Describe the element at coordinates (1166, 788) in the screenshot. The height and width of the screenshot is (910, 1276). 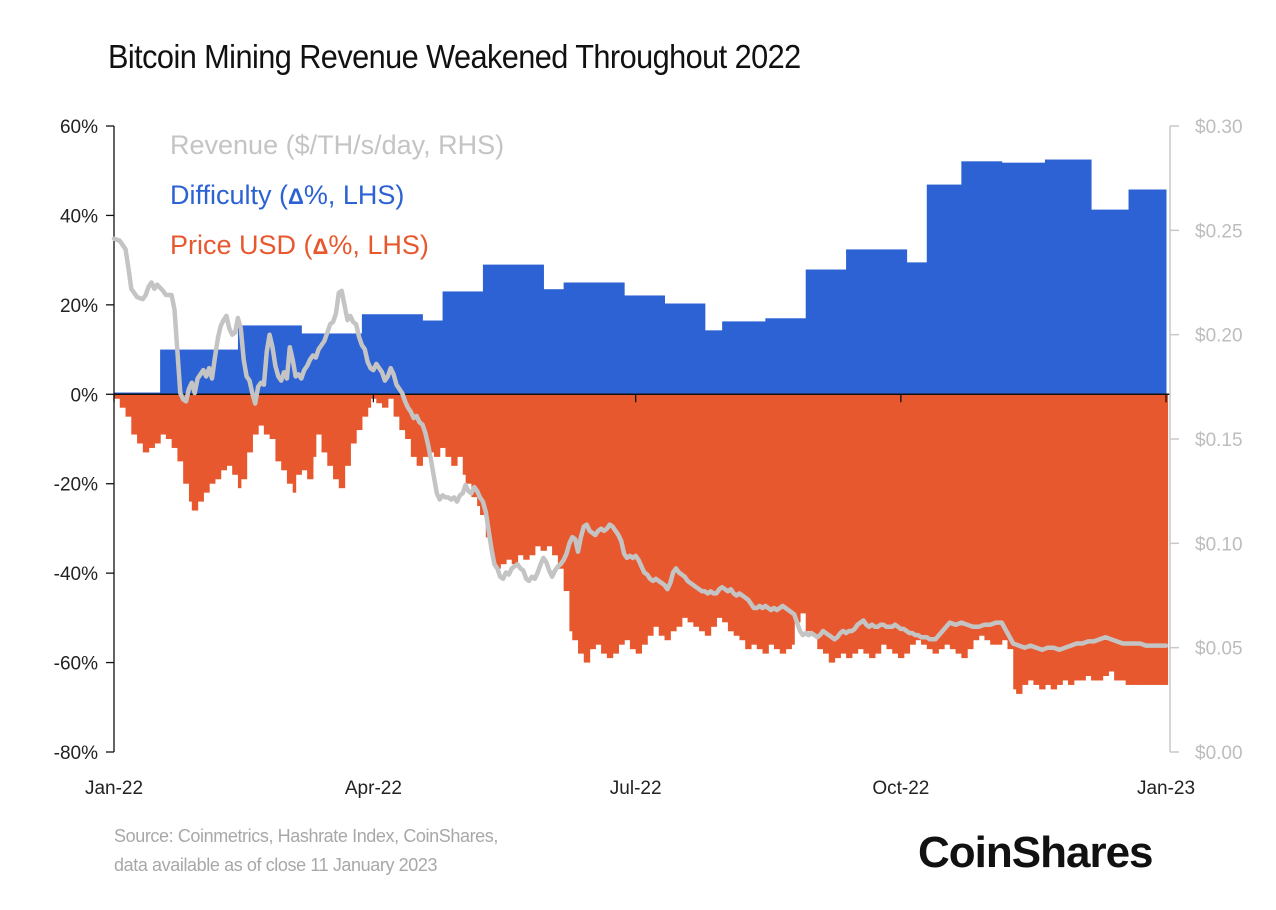
I see `x-axis-tick-label: Jan-23` at that location.